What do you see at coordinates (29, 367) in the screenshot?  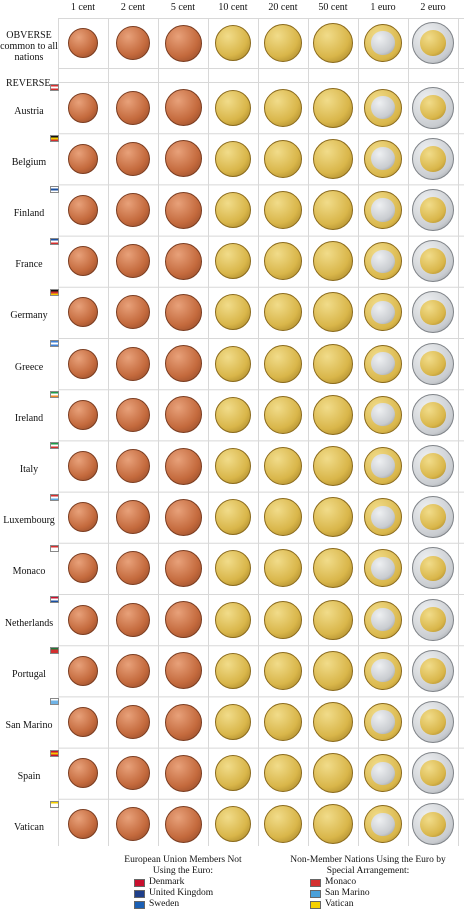 I see `country-label: Greece` at bounding box center [29, 367].